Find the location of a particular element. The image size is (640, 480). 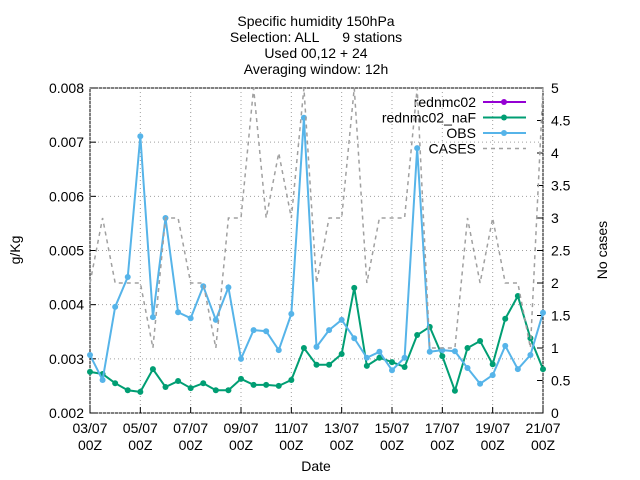

y-tick-label: 0.005 is located at coordinates (66, 251).